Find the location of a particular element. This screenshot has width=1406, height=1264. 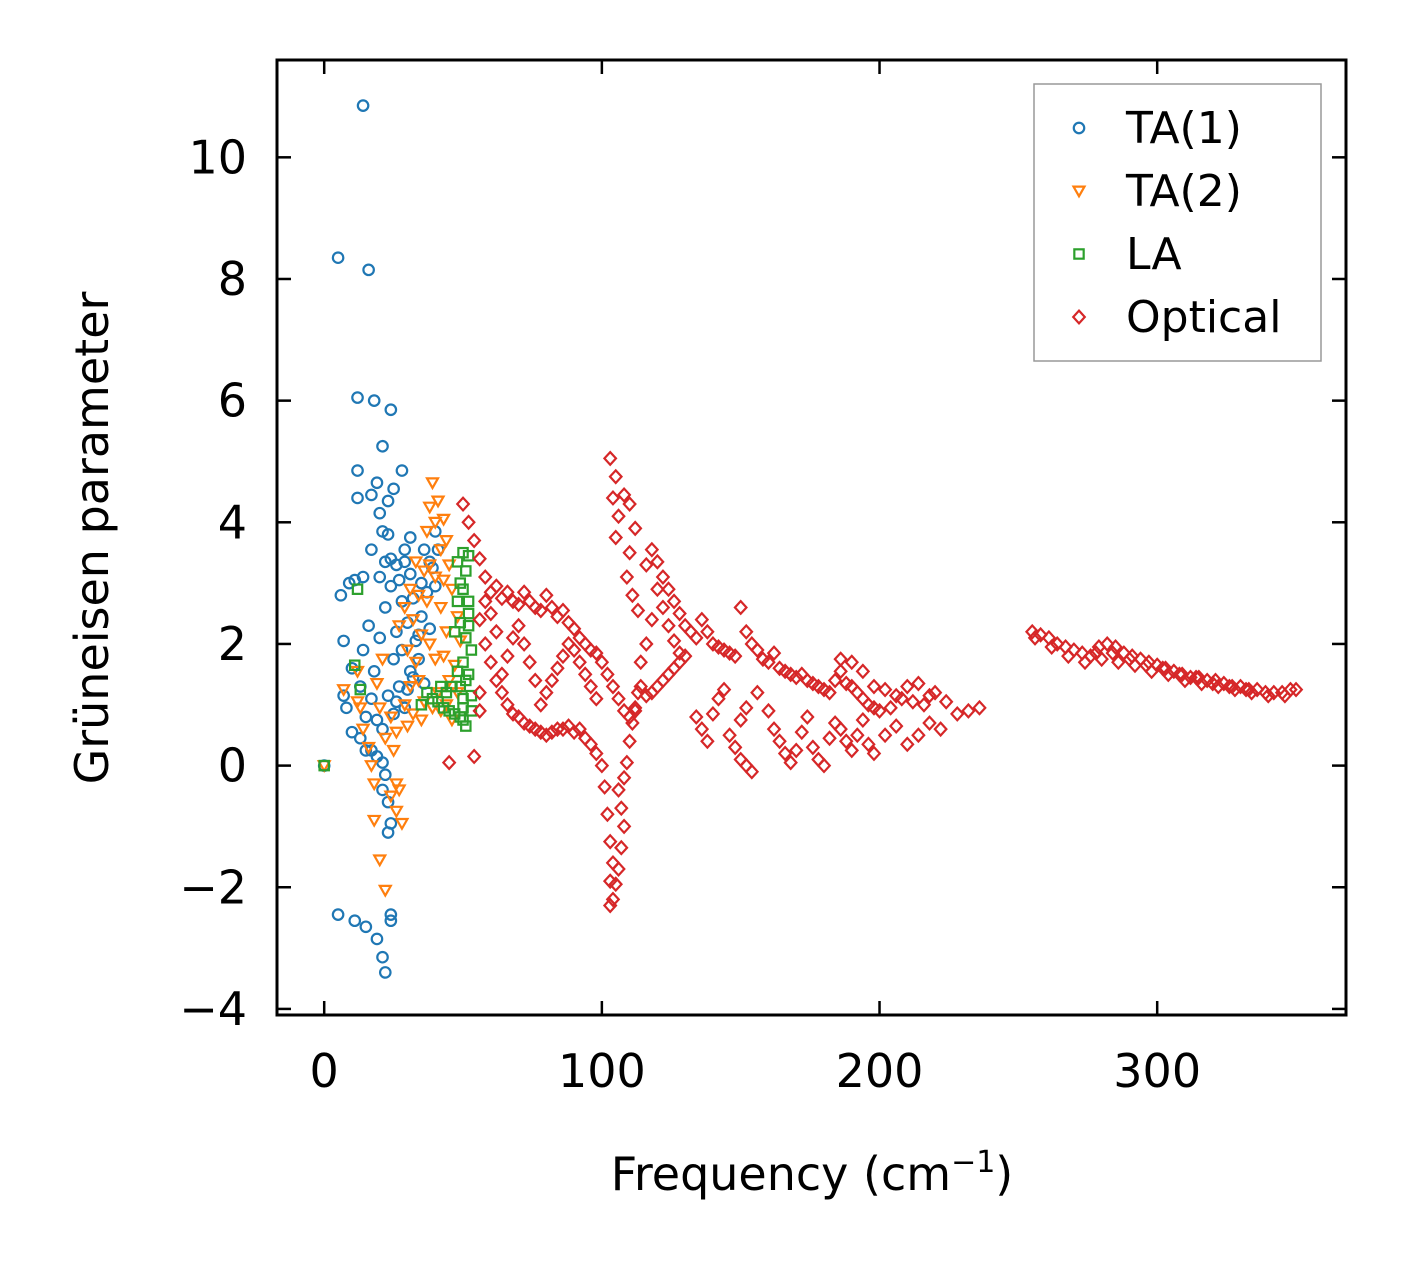

x-tick-label: 100 is located at coordinates (602, 1071).